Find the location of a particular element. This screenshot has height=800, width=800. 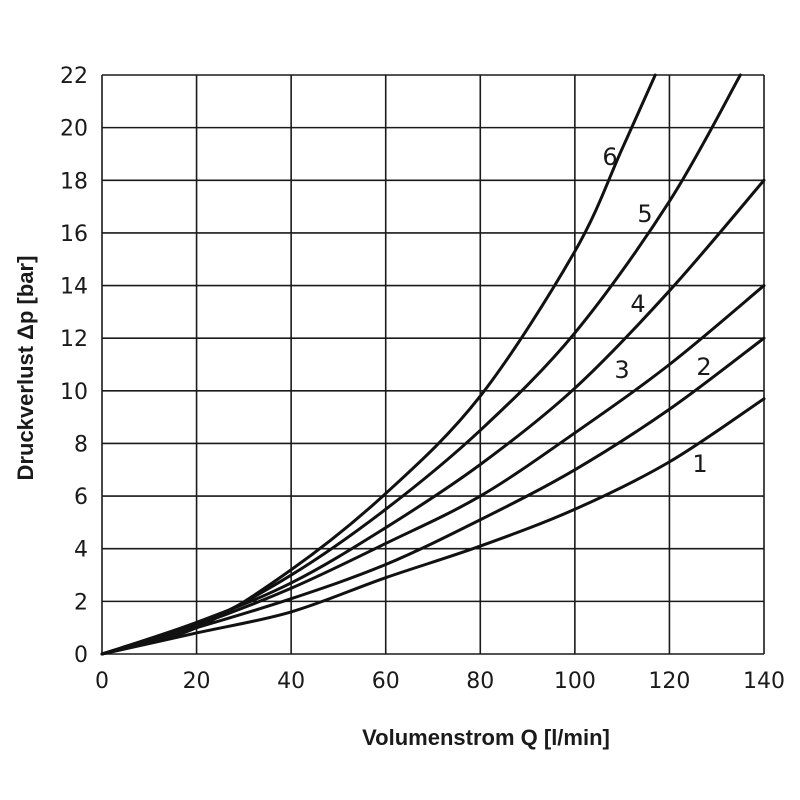

series-label-1: 1 is located at coordinates (699, 464).